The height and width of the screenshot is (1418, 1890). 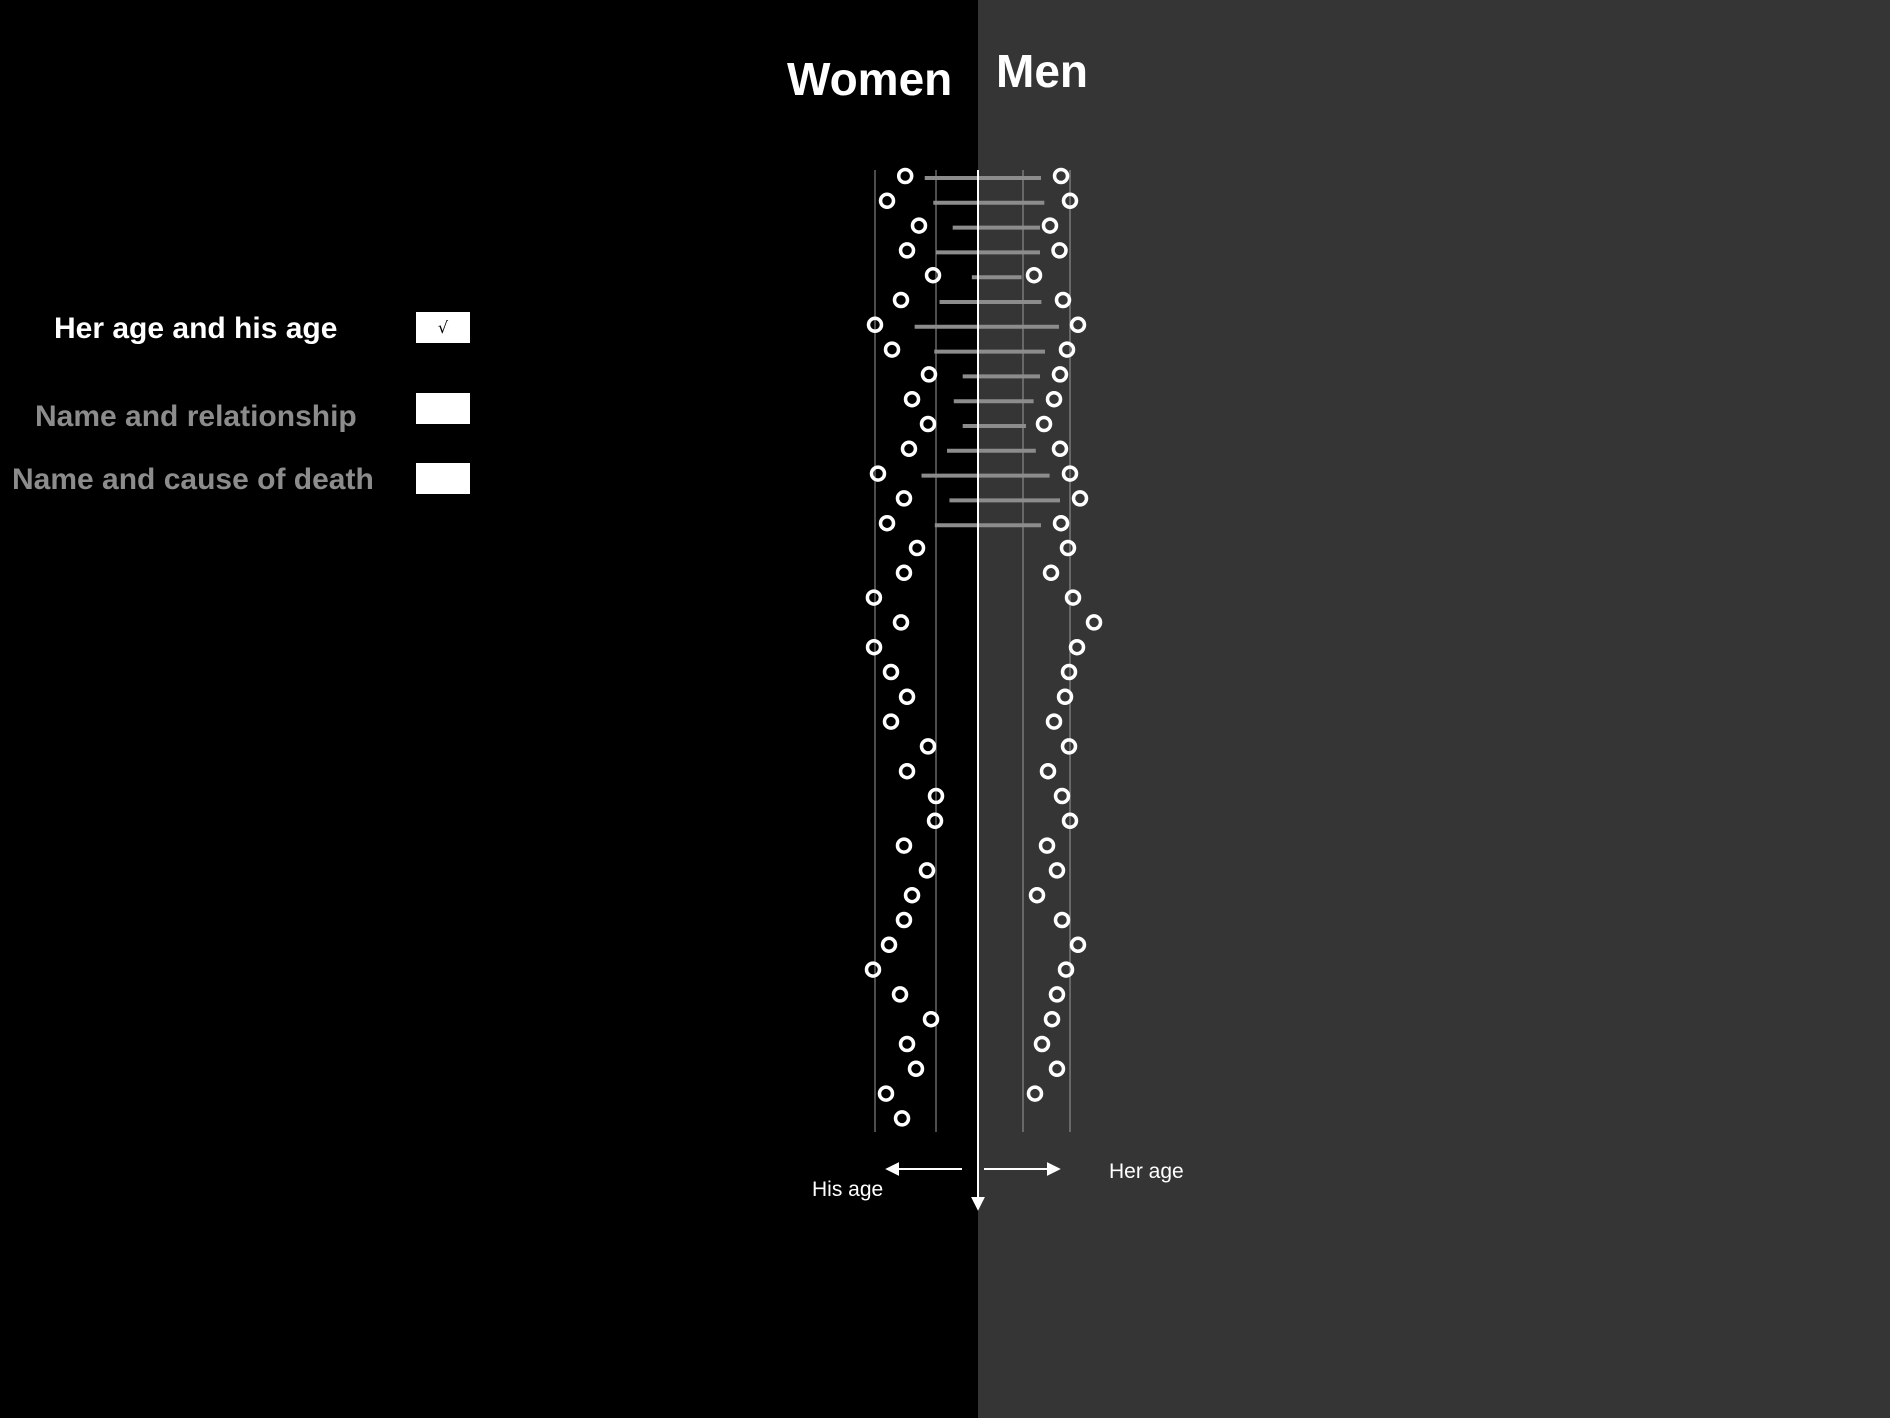 I want to click on women-heading: Women, so click(x=870, y=79).